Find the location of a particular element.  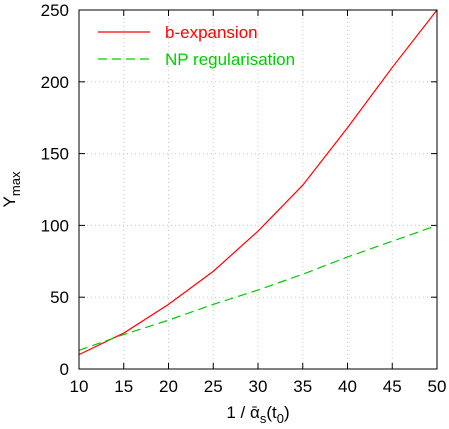

x-tick-label: 10 is located at coordinates (79, 386).